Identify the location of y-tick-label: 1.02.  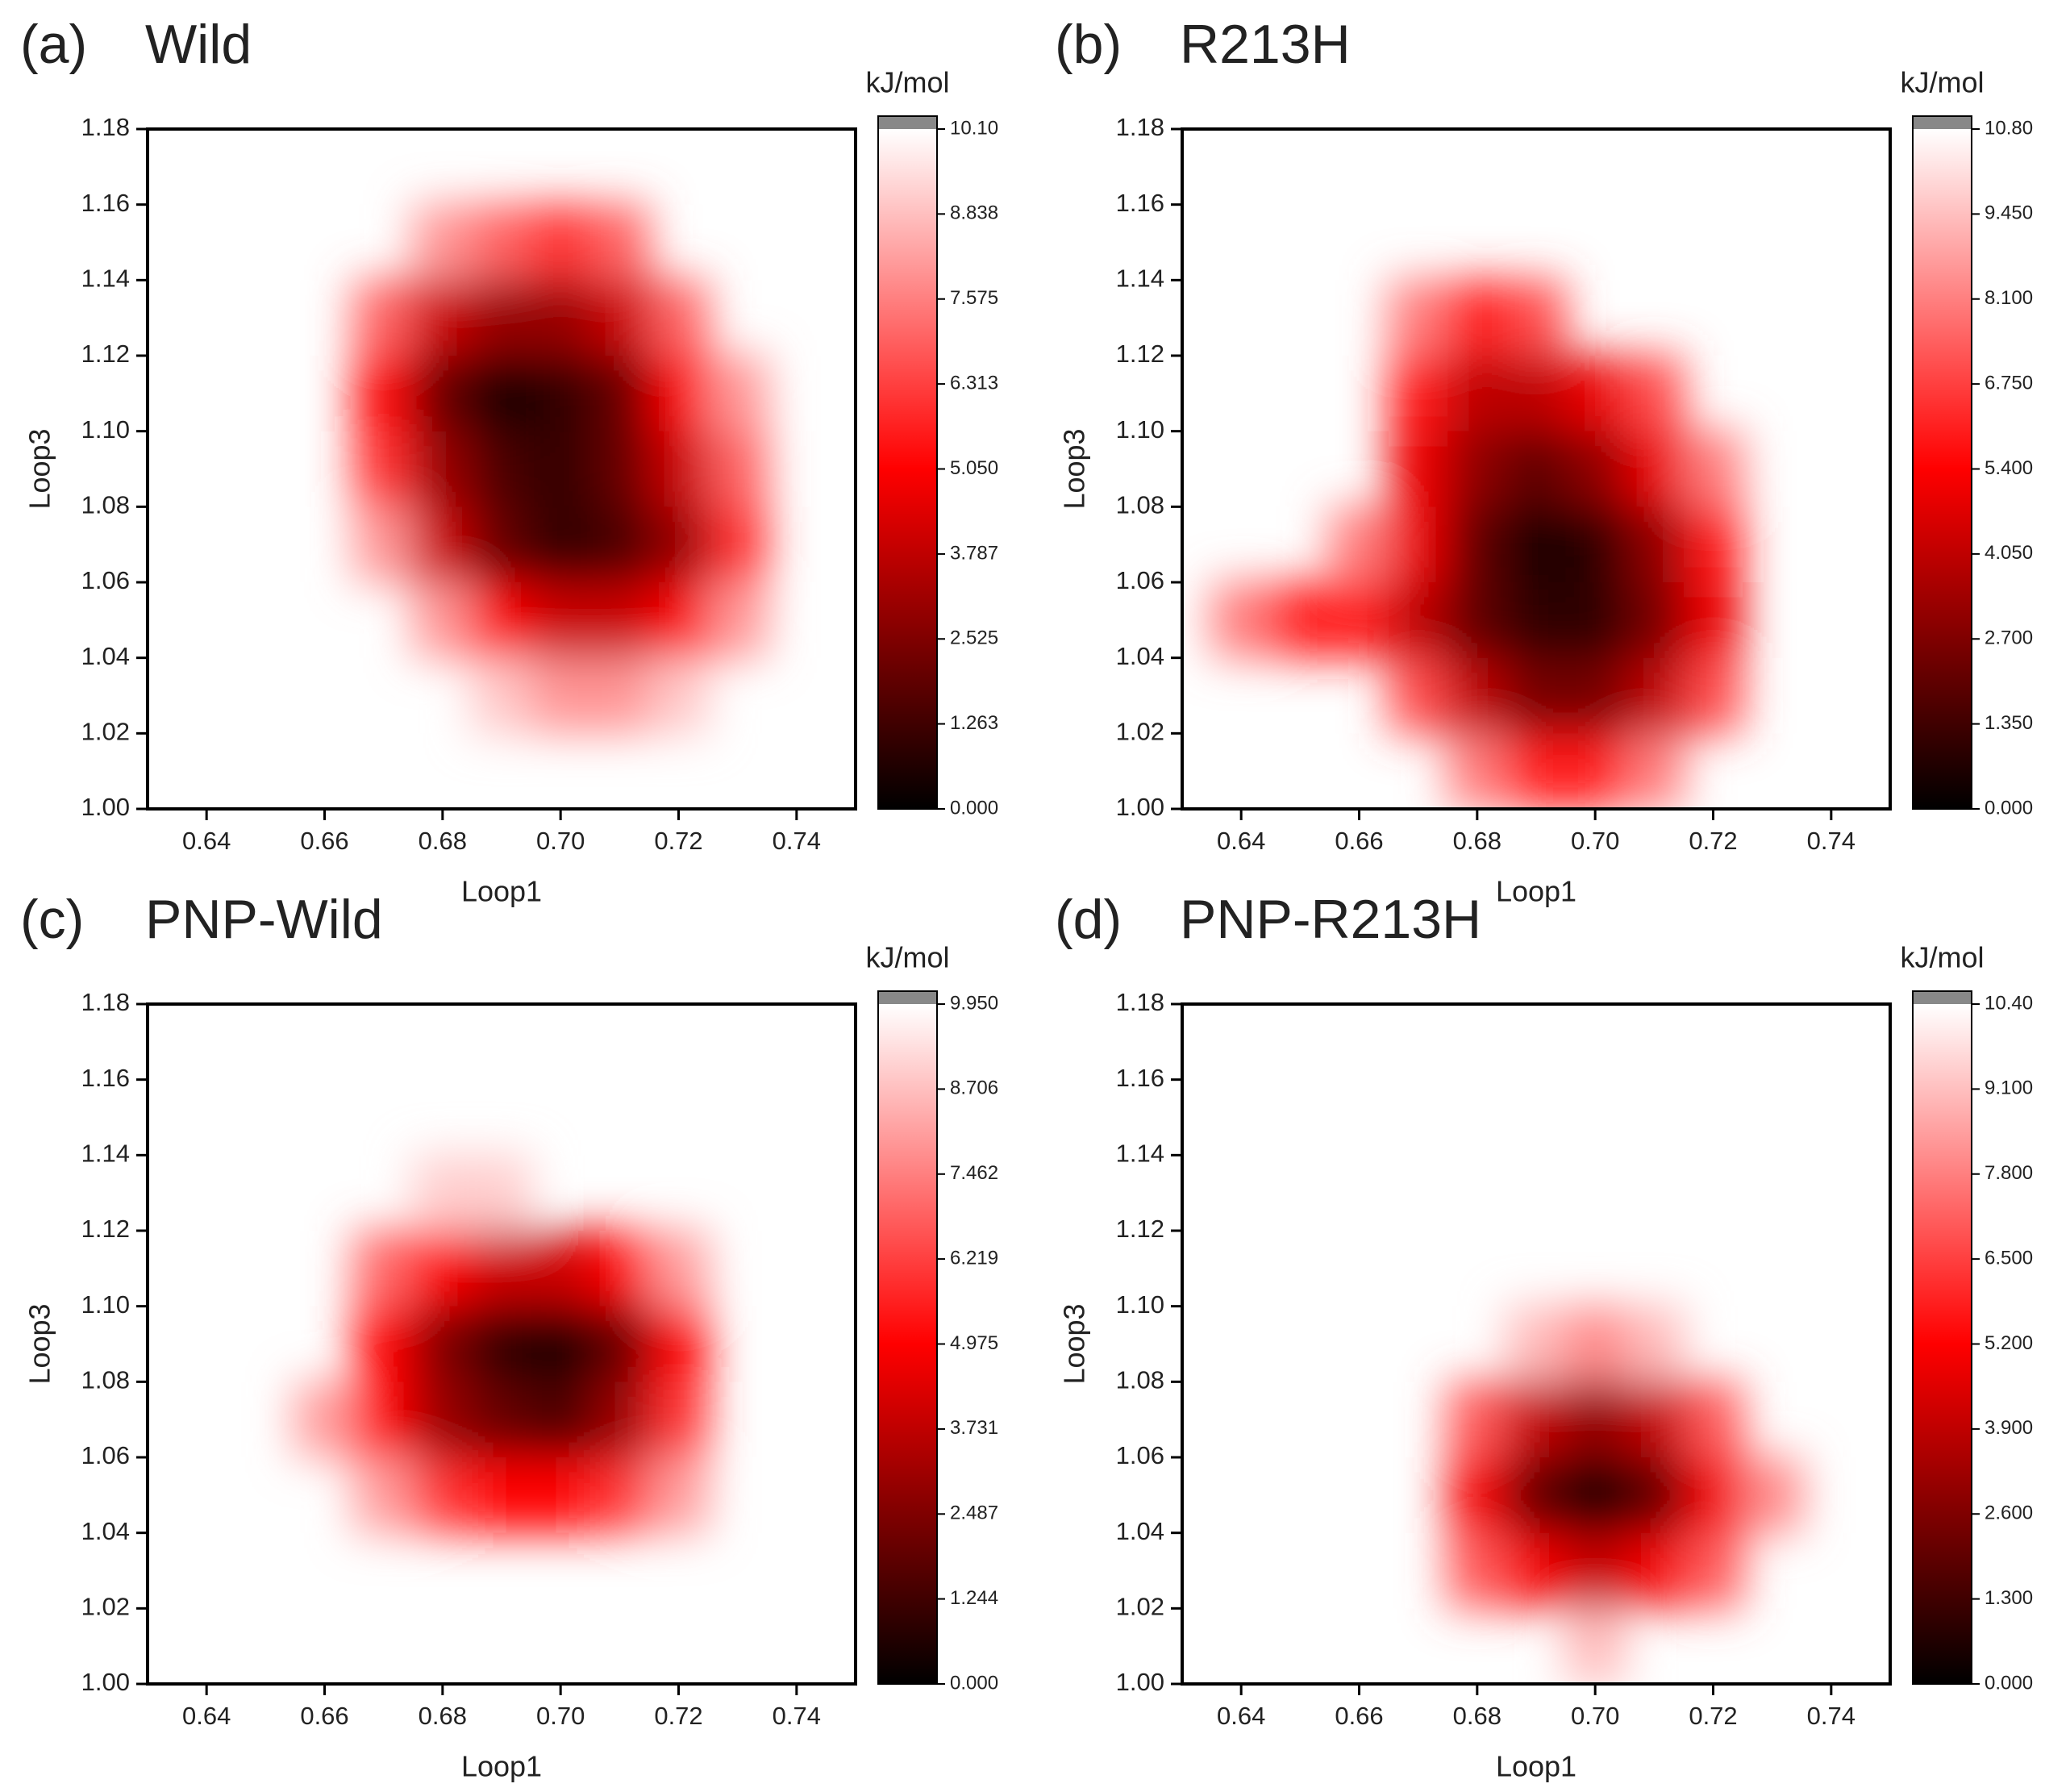
(106, 732).